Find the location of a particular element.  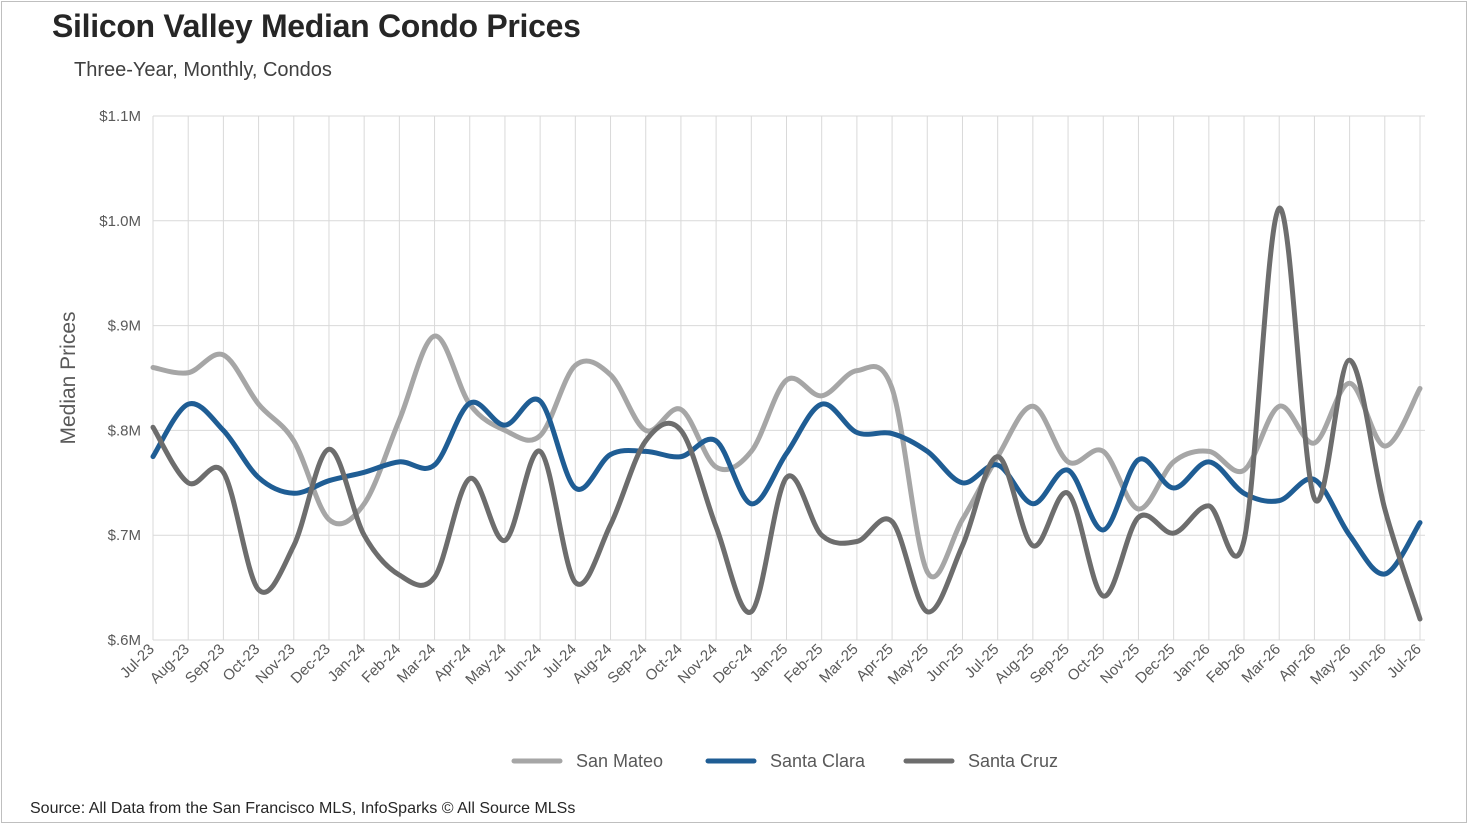

x-tick-label: Sep-23 is located at coordinates (205, 664).